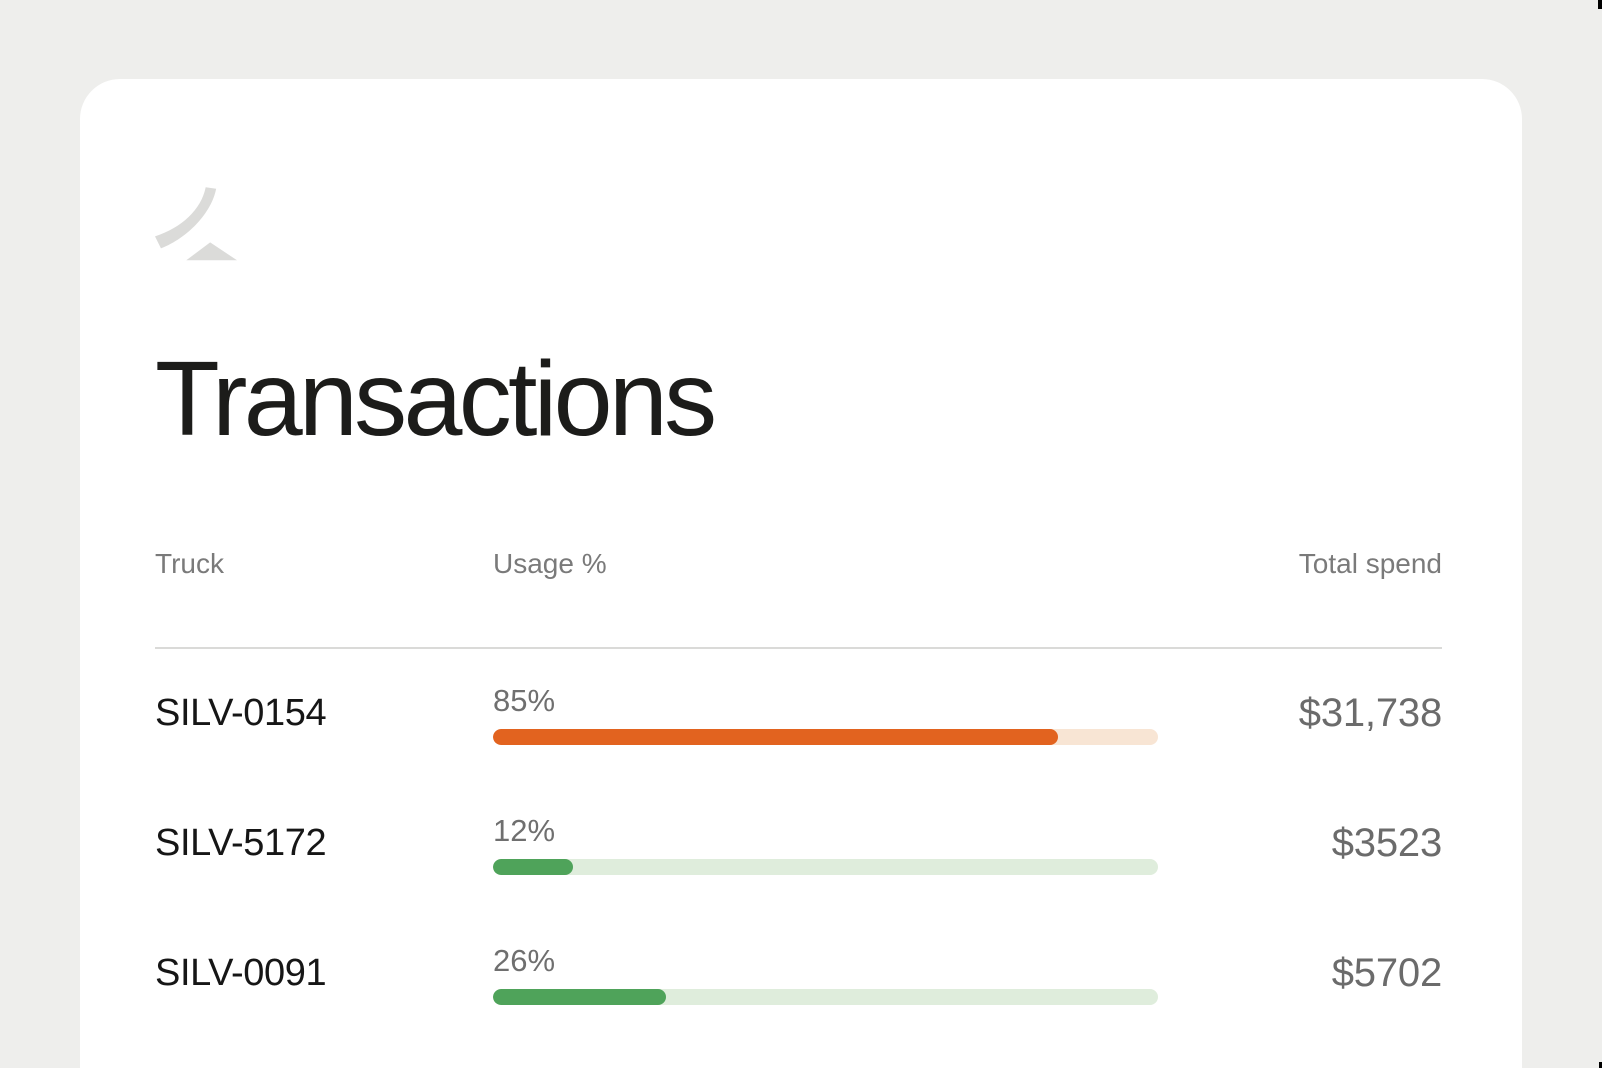  What do you see at coordinates (550, 564) in the screenshot?
I see `header-usage: Usage %` at bounding box center [550, 564].